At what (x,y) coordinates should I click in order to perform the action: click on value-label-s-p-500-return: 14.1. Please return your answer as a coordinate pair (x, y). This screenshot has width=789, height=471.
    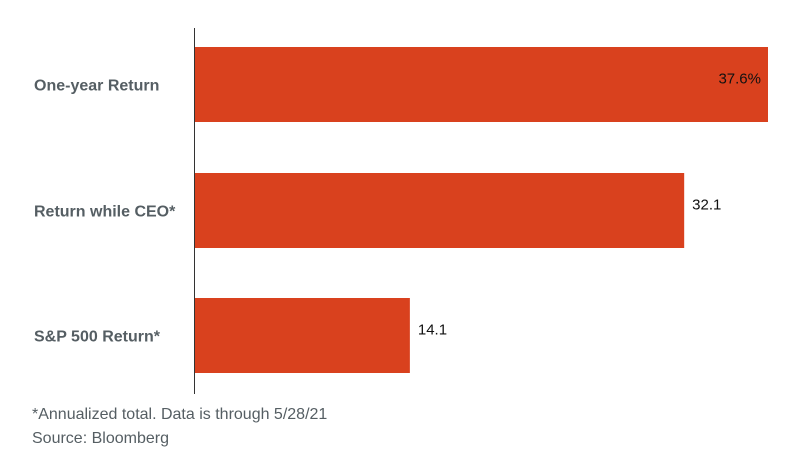
    Looking at the image, I should click on (432, 330).